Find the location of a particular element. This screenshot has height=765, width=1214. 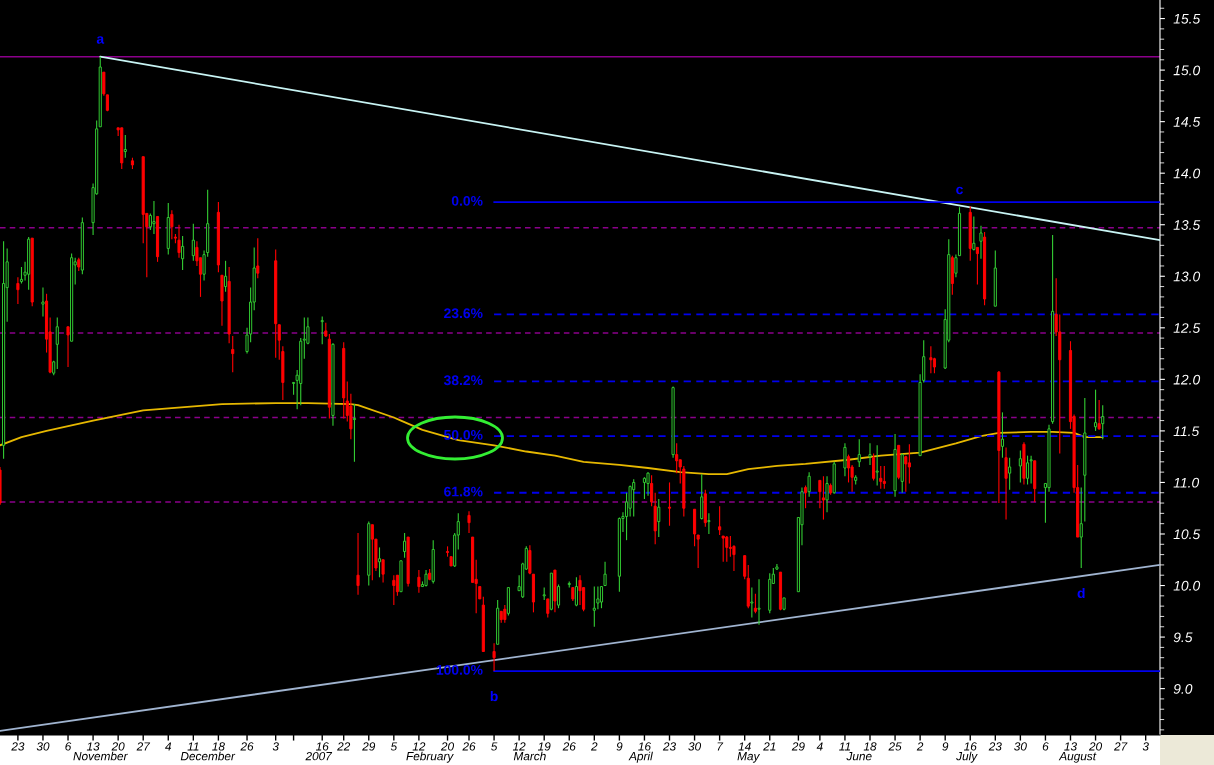

x-tick-label: 27 is located at coordinates (143, 746).